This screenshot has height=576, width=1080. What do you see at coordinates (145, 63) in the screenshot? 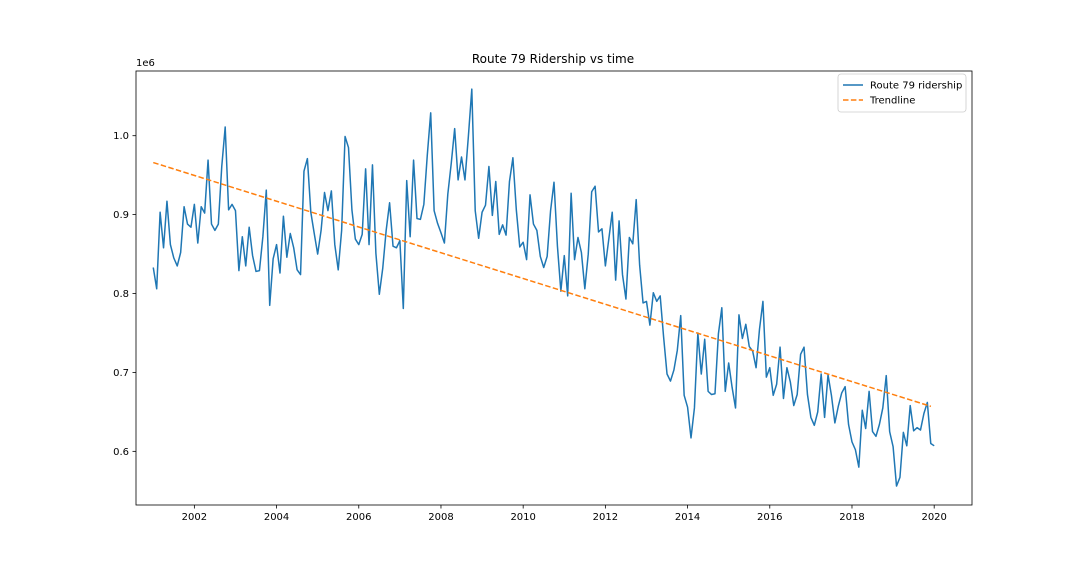
I see `y-axis-offset-label: 1e6` at bounding box center [145, 63].